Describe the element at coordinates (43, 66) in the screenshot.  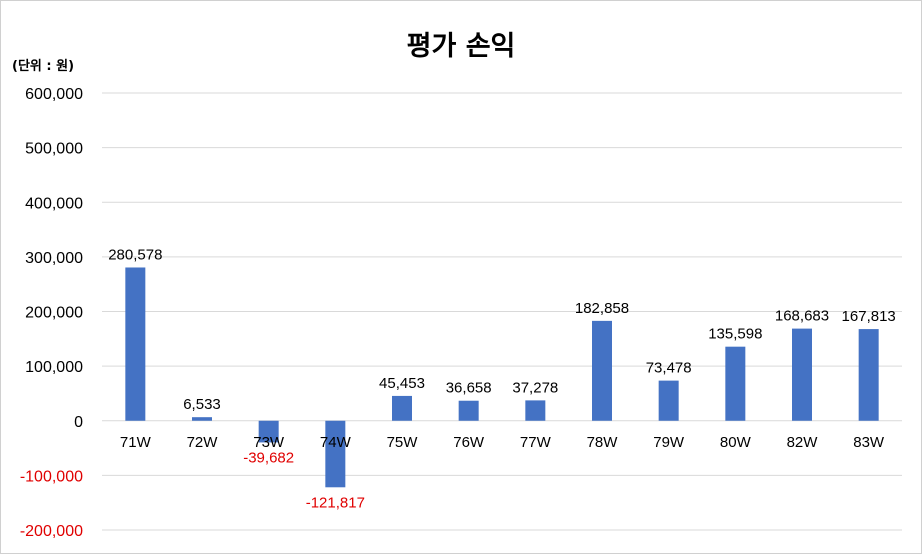
I see `unit-label: (단위 : 원)` at that location.